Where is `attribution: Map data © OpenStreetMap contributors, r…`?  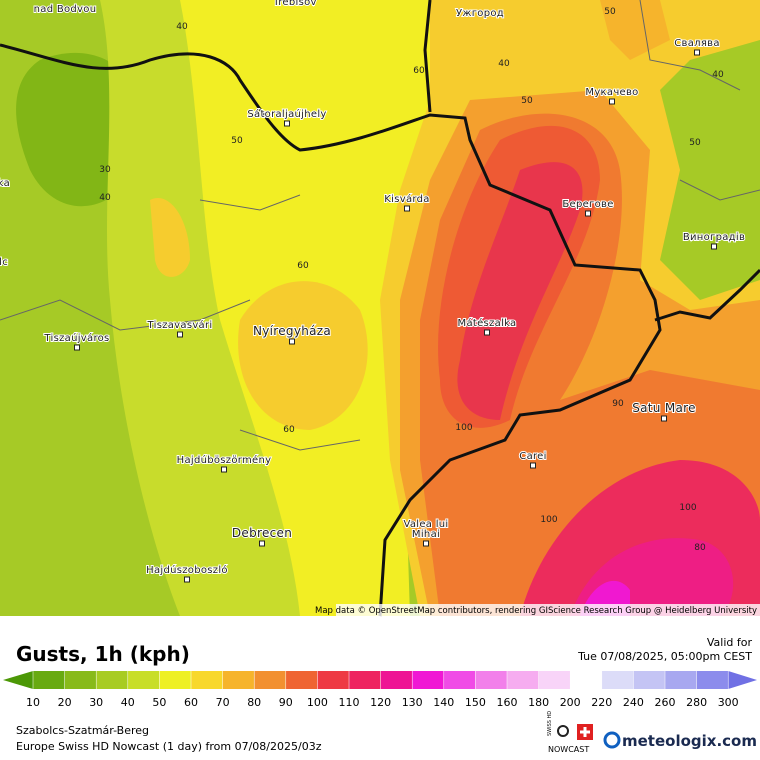
attribution: Map data © OpenStreetMap contributors, r… is located at coordinates (536, 611).